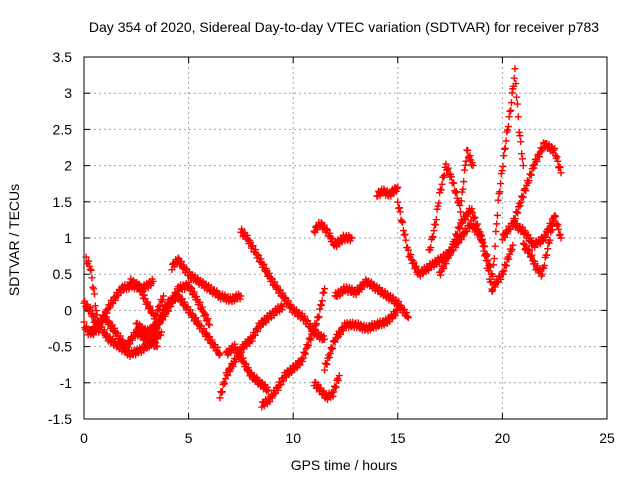 The image size is (640, 480). I want to click on x-tick-label: 15, so click(398, 438).